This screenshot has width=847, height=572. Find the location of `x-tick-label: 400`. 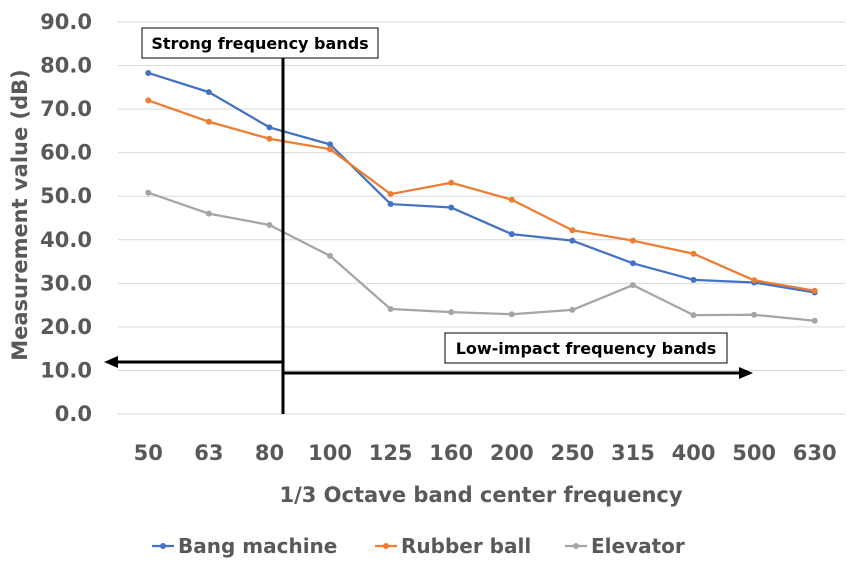

x-tick-label: 400 is located at coordinates (694, 453).